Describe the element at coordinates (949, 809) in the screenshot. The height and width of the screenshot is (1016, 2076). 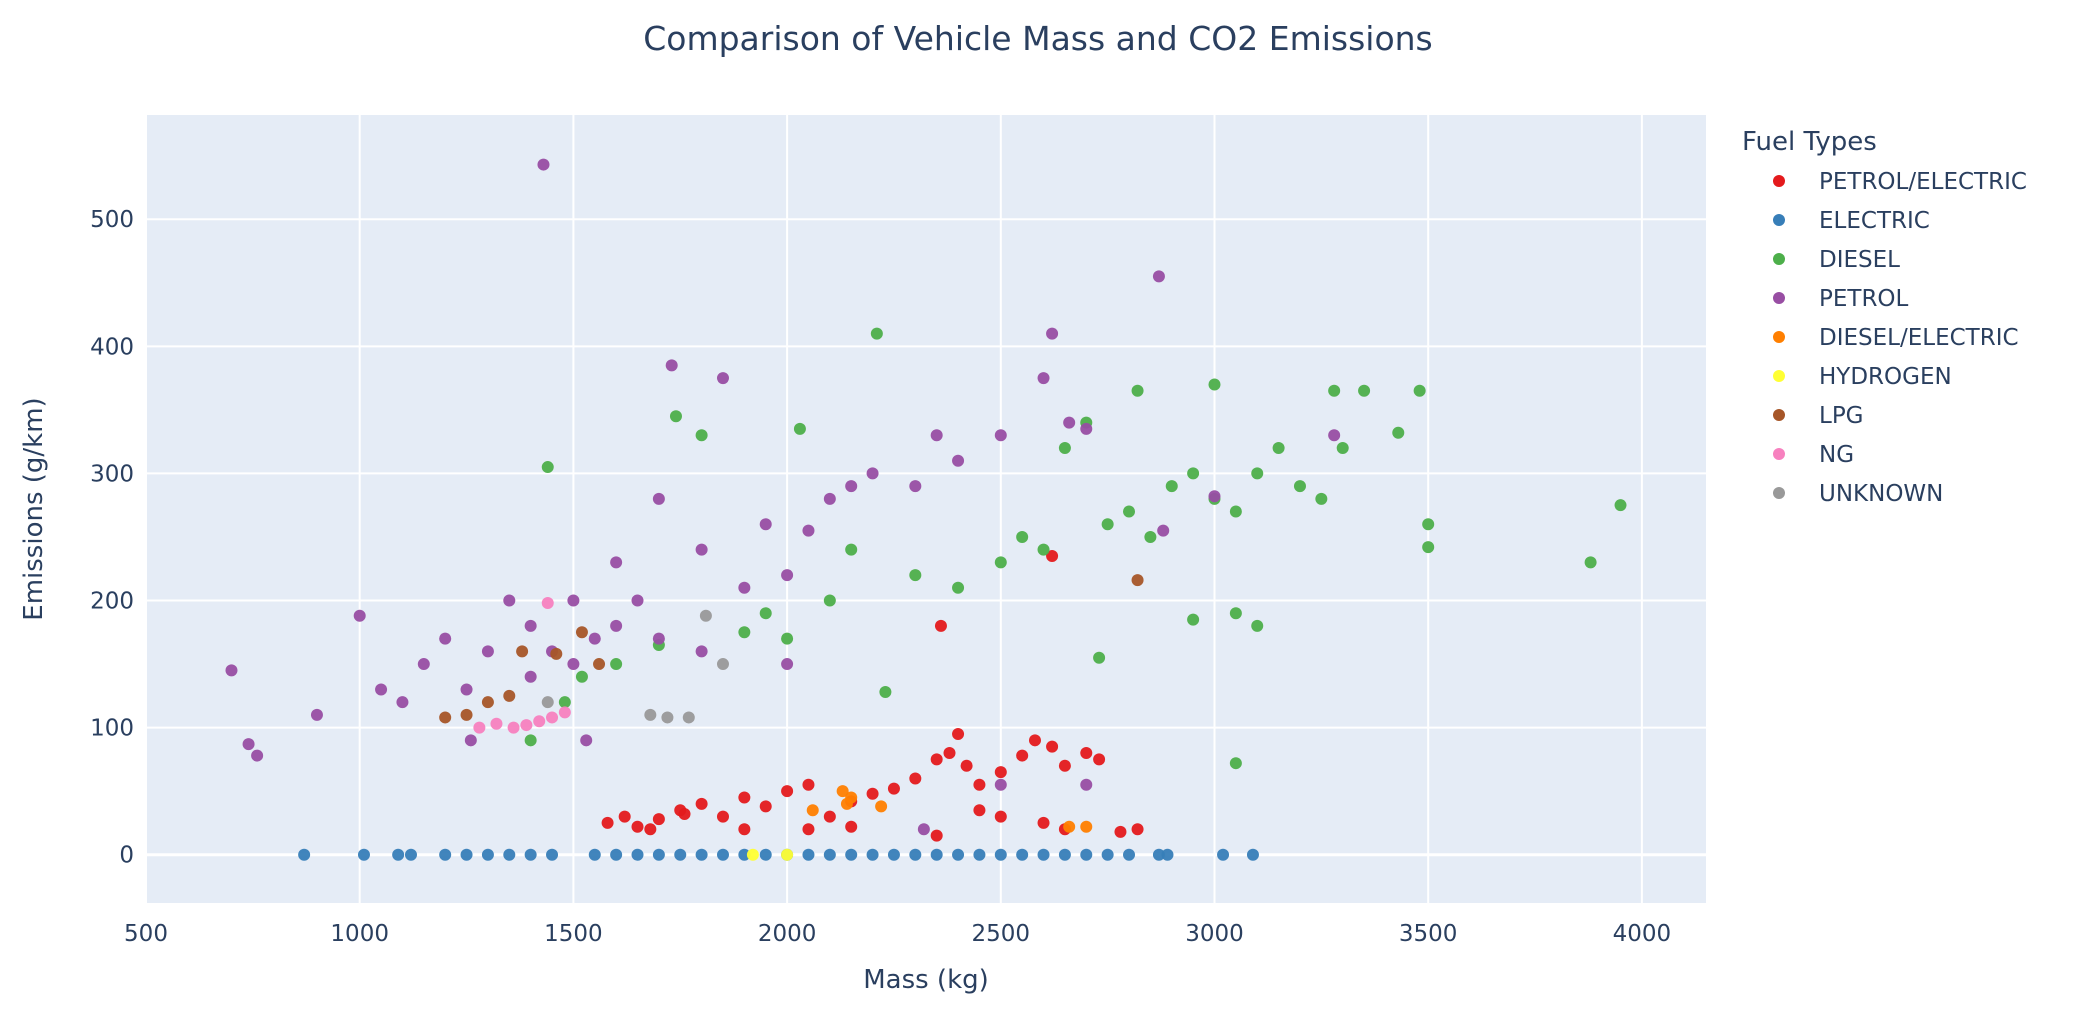
I see `series-diesel-electric` at that location.